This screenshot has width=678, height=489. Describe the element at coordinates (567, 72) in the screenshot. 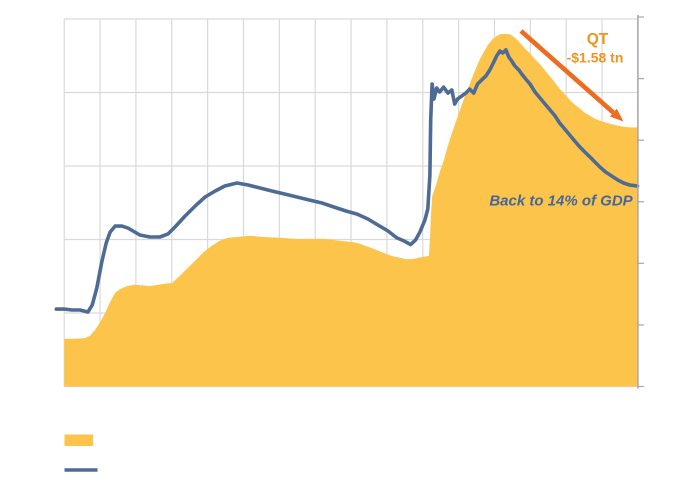

I see `qt-arrow` at that location.